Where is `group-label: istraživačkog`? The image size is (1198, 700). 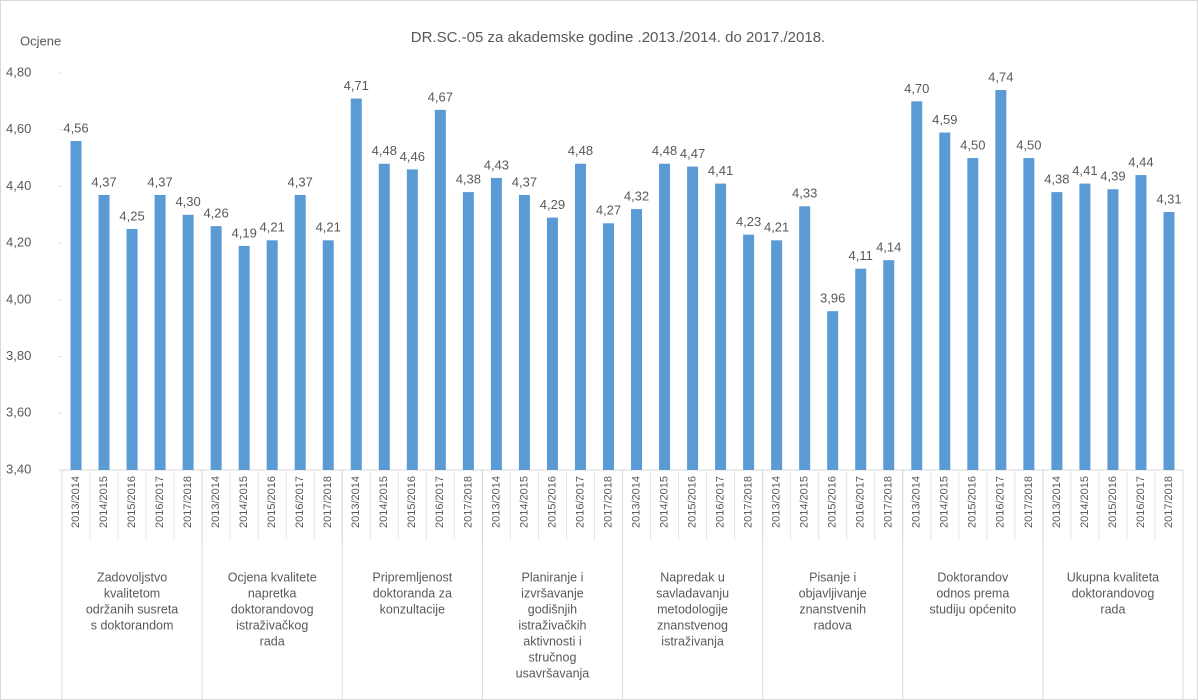
group-label: istraživačkog is located at coordinates (272, 625).